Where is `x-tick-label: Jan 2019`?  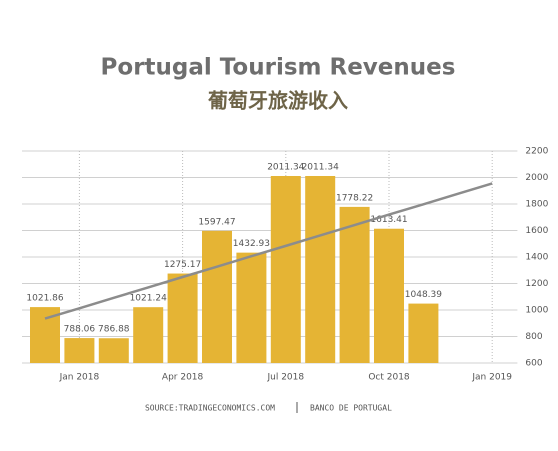
x-tick-label: Jan 2019 is located at coordinates (491, 378).